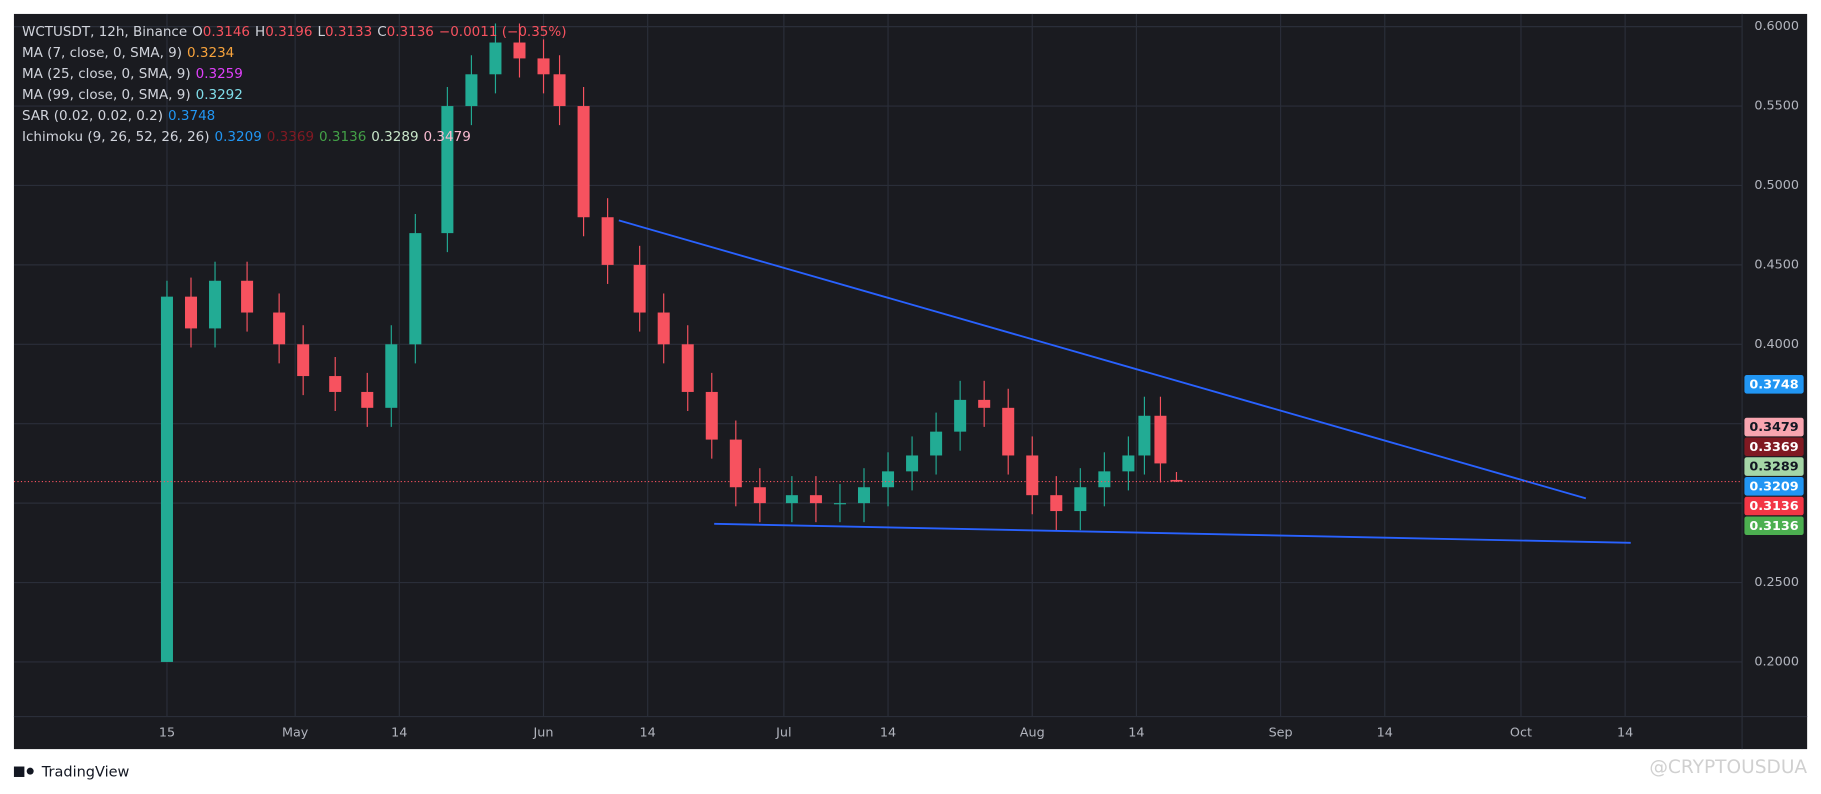 The width and height of the screenshot is (1821, 794). Describe the element at coordinates (783, 732) in the screenshot. I see `x-tick-label: Jul` at that location.